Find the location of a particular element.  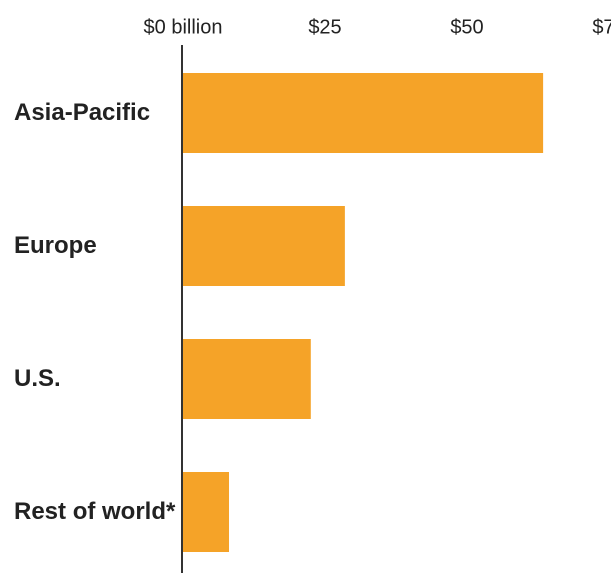

category-label: U.S. is located at coordinates (37, 378).